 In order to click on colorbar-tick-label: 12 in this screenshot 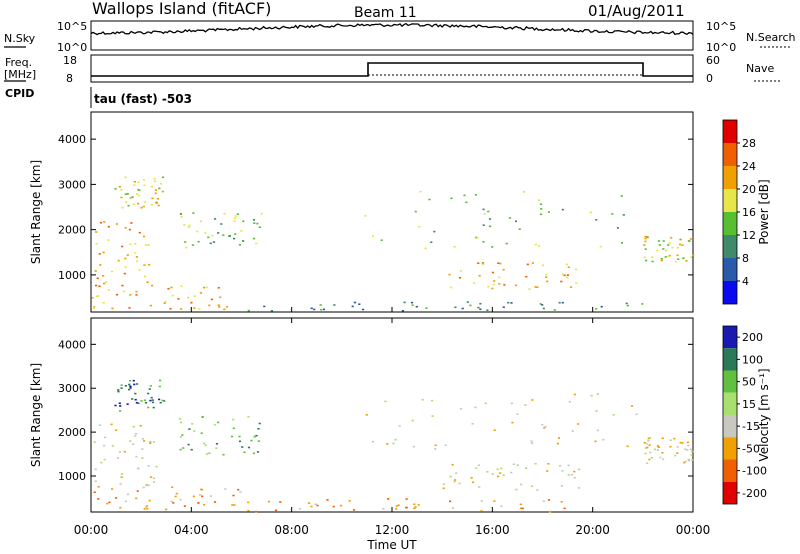, I will do `click(749, 235)`.